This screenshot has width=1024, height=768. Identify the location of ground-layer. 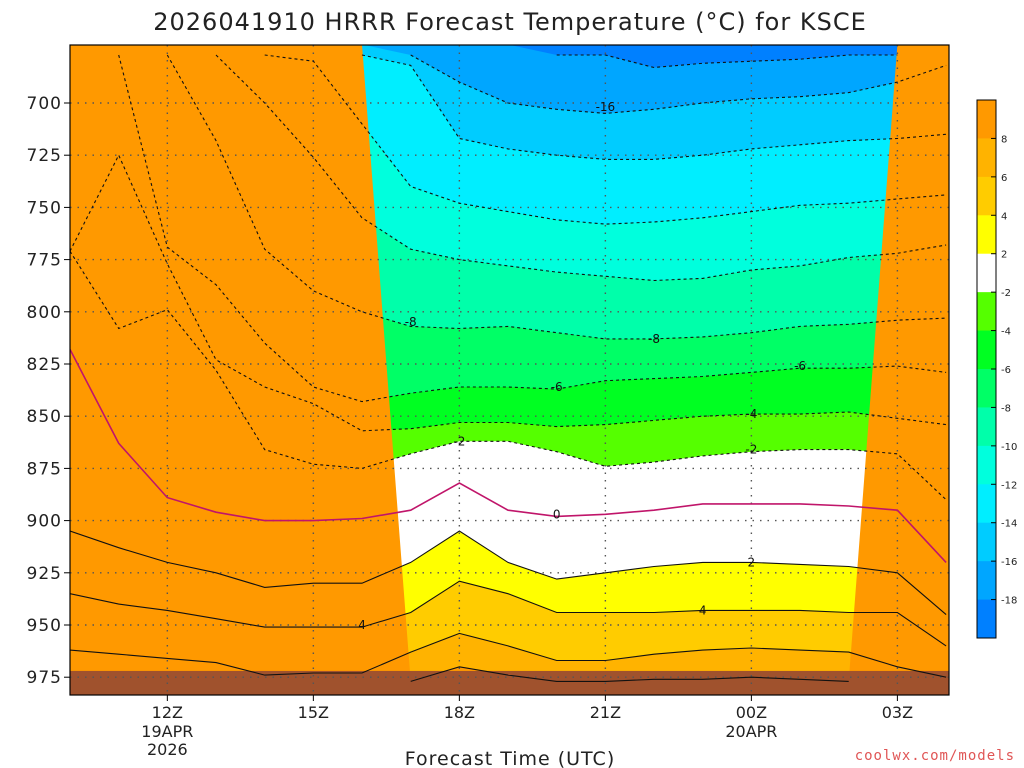
(509, 682).